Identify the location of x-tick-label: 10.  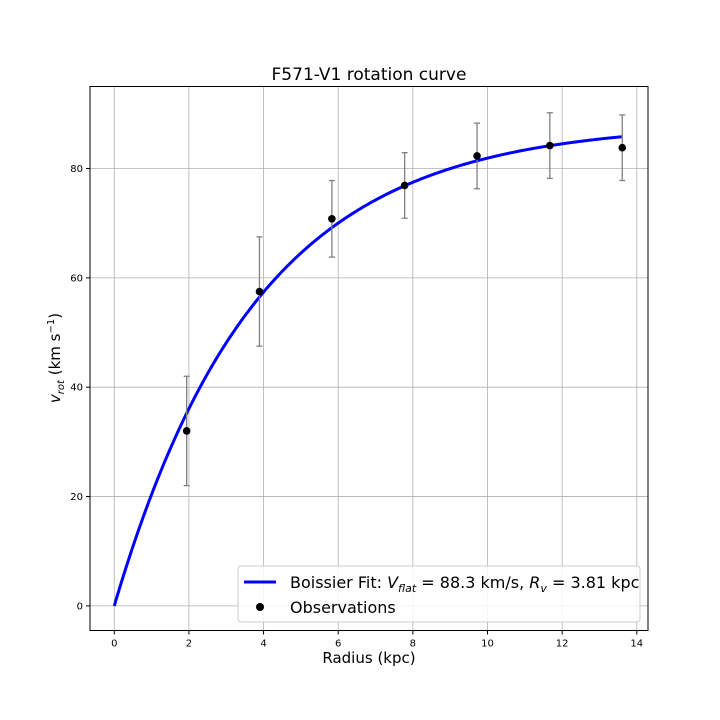
(487, 644).